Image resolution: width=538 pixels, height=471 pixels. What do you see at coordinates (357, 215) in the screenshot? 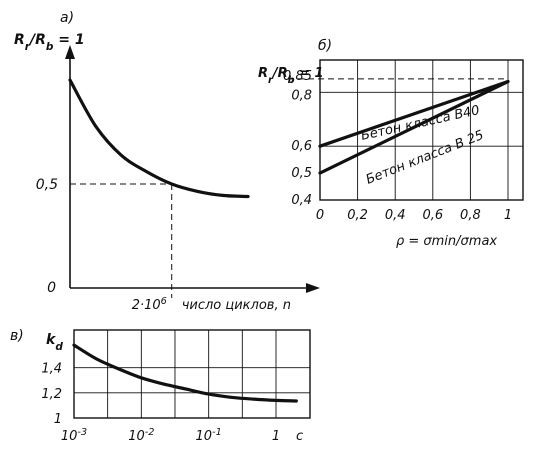
I see `x-tick-label: 0,2` at bounding box center [357, 215].